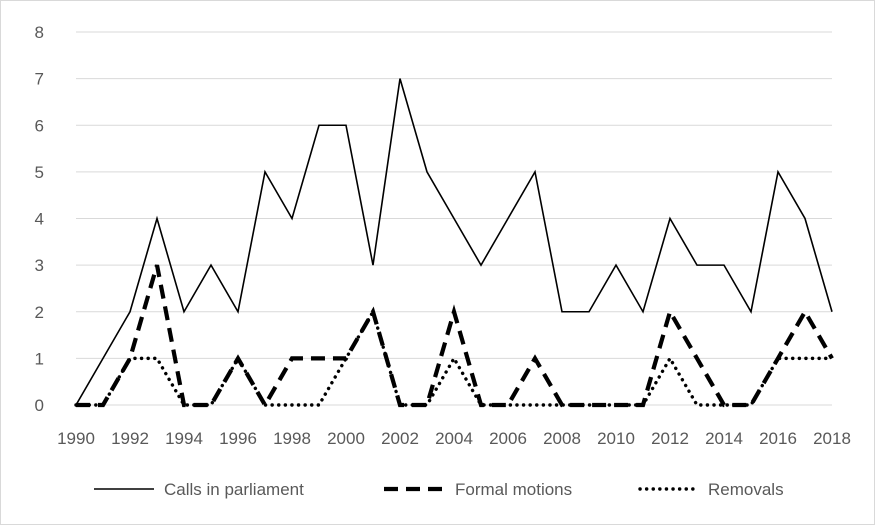 Image resolution: width=875 pixels, height=525 pixels. Describe the element at coordinates (39, 125) in the screenshot. I see `y-tick-label: 6` at that location.